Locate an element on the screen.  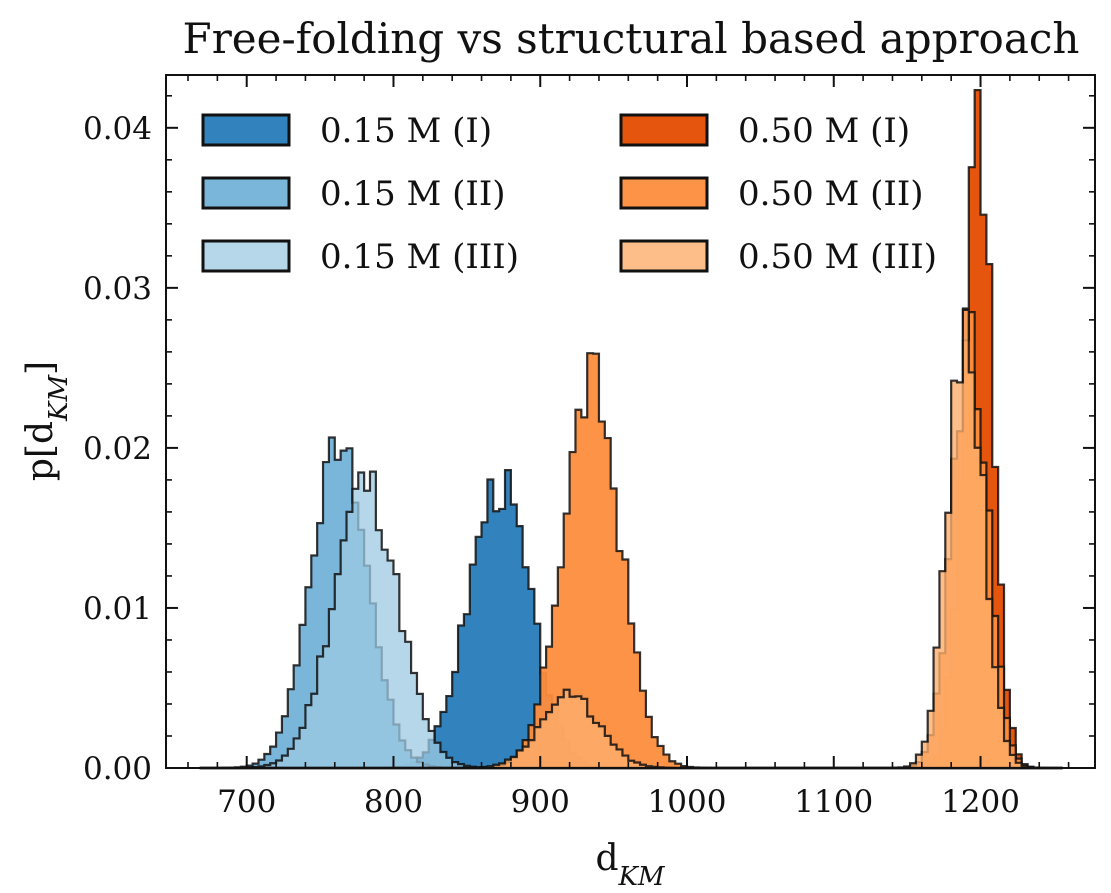
y-tick-label: 0.01 is located at coordinates (117, 609).